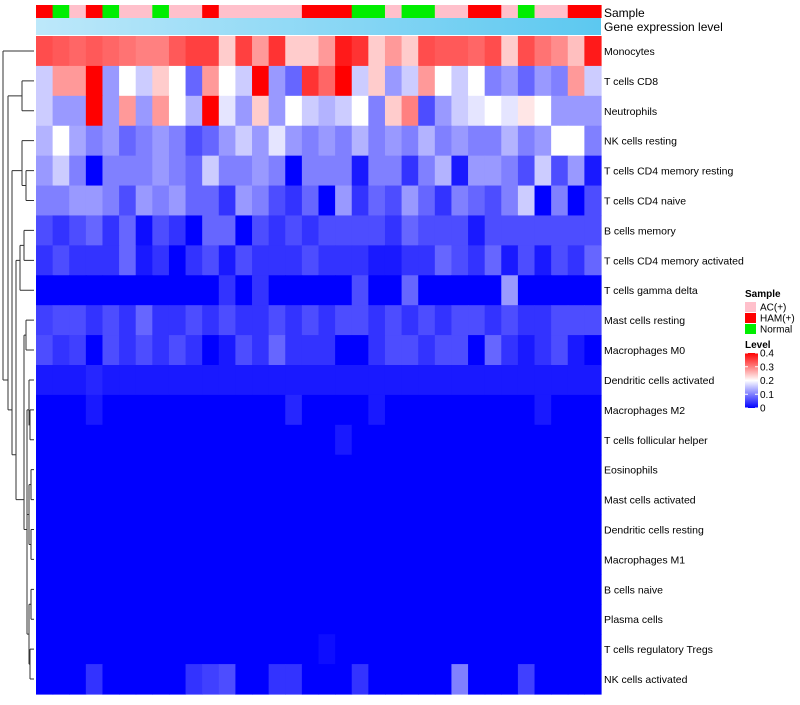  What do you see at coordinates (645, 202) in the screenshot?
I see `row-label: T cells CD4 naive` at bounding box center [645, 202].